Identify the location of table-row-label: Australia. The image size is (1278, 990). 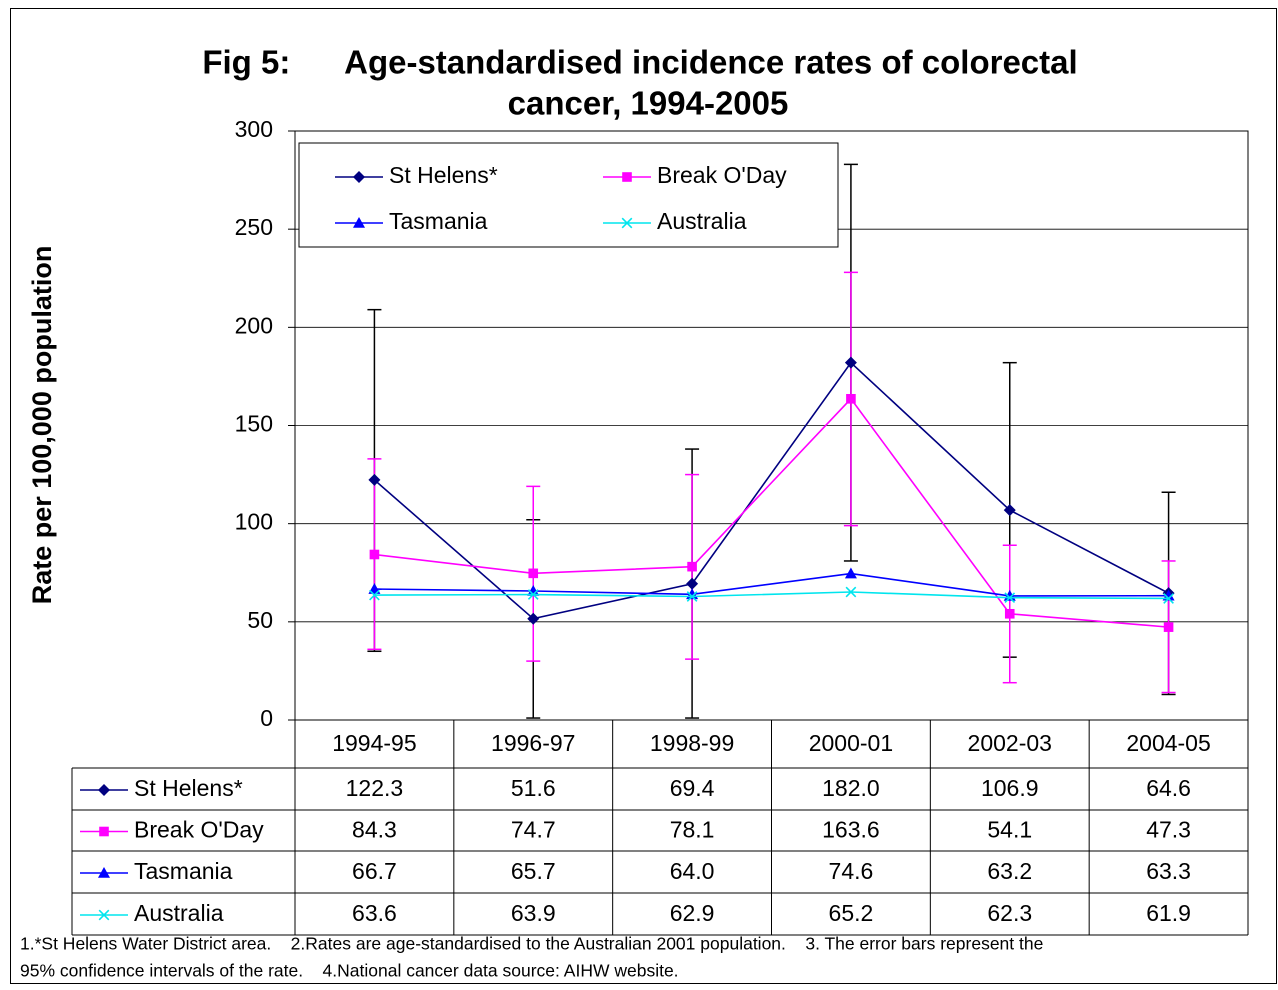
(179, 913).